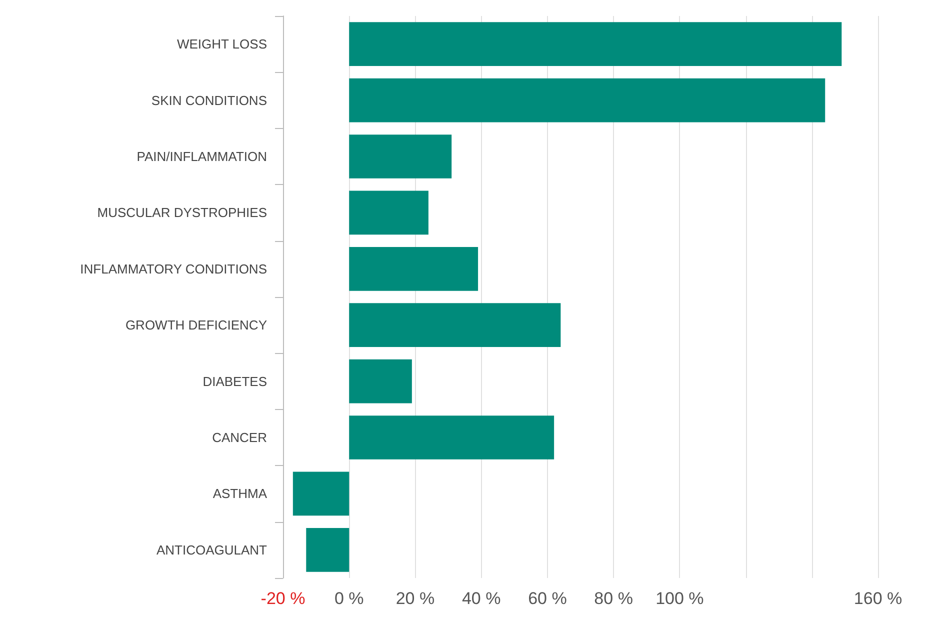 The width and height of the screenshot is (936, 630). I want to click on x-tick-label: 80 %, so click(613, 598).